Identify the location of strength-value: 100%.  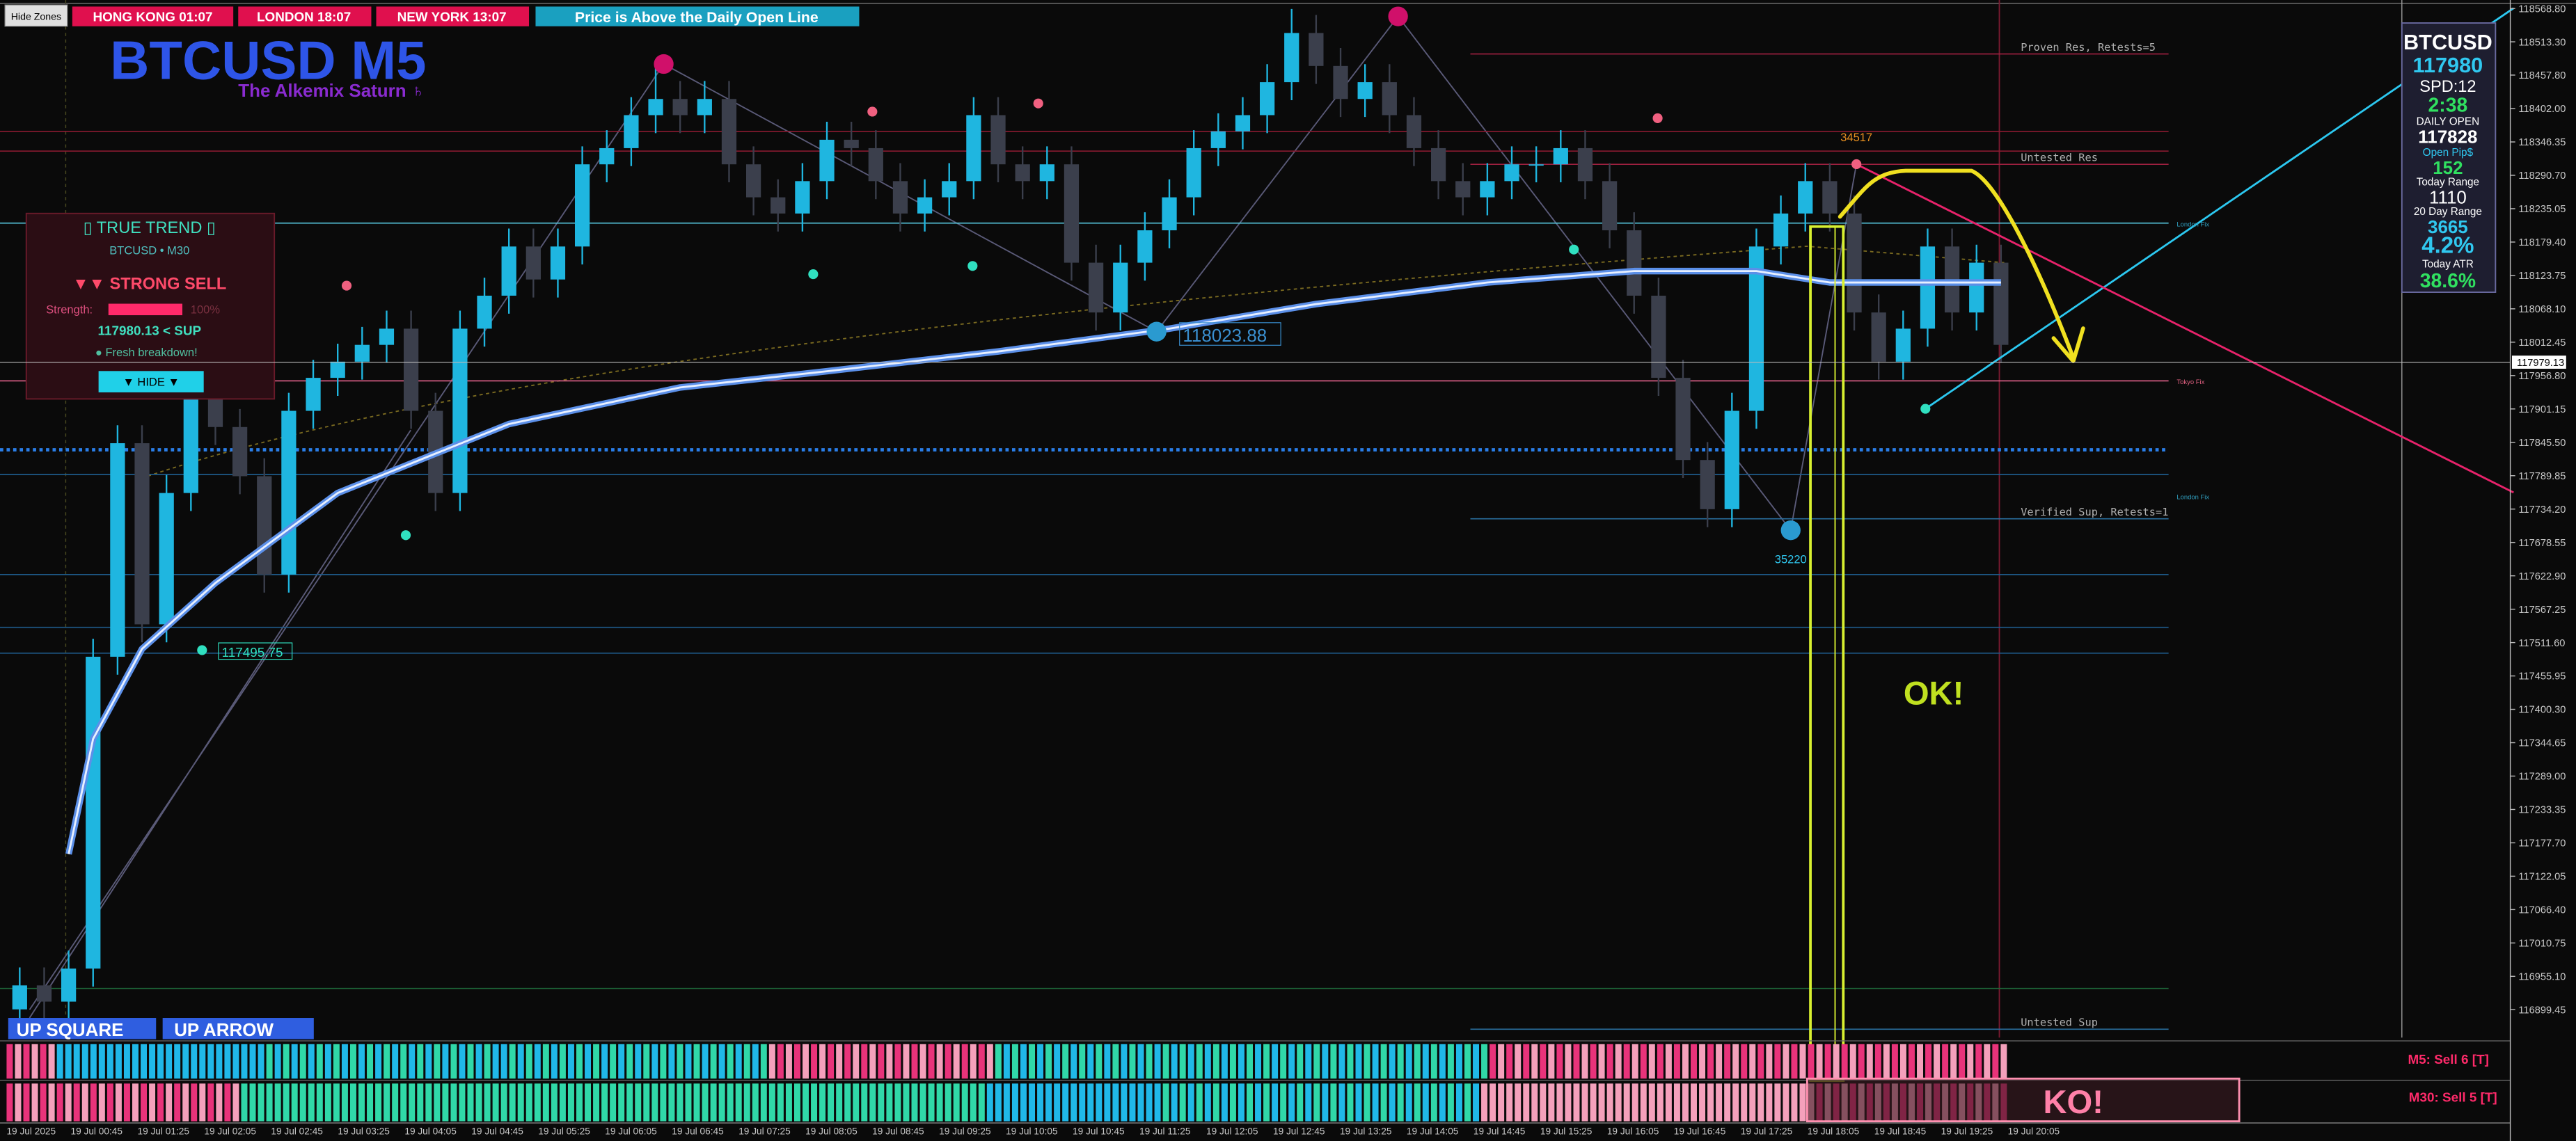
(206, 310).